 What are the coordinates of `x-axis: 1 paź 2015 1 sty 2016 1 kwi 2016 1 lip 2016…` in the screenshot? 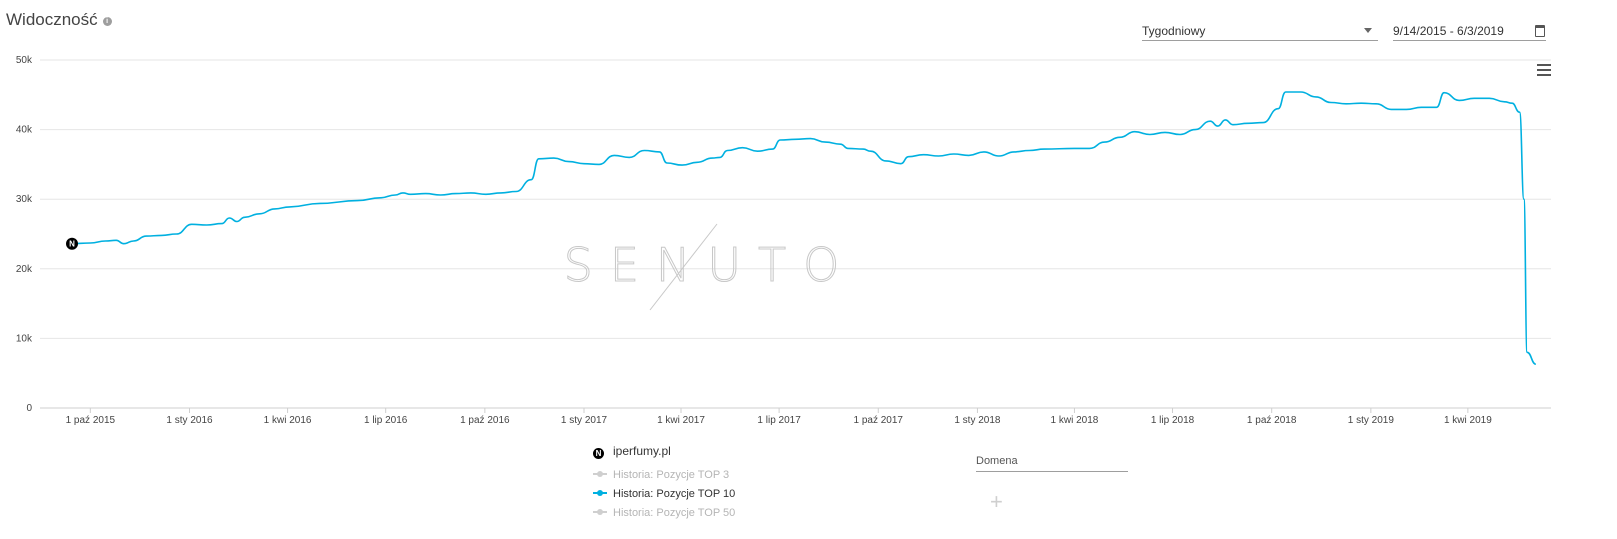 It's located at (779, 417).